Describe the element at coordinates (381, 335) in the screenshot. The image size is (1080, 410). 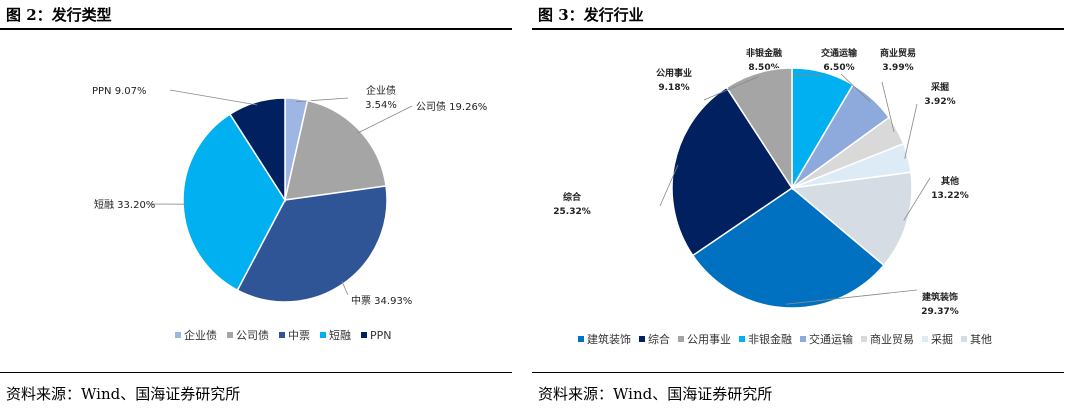
I see `legend-label-4: PPN` at that location.